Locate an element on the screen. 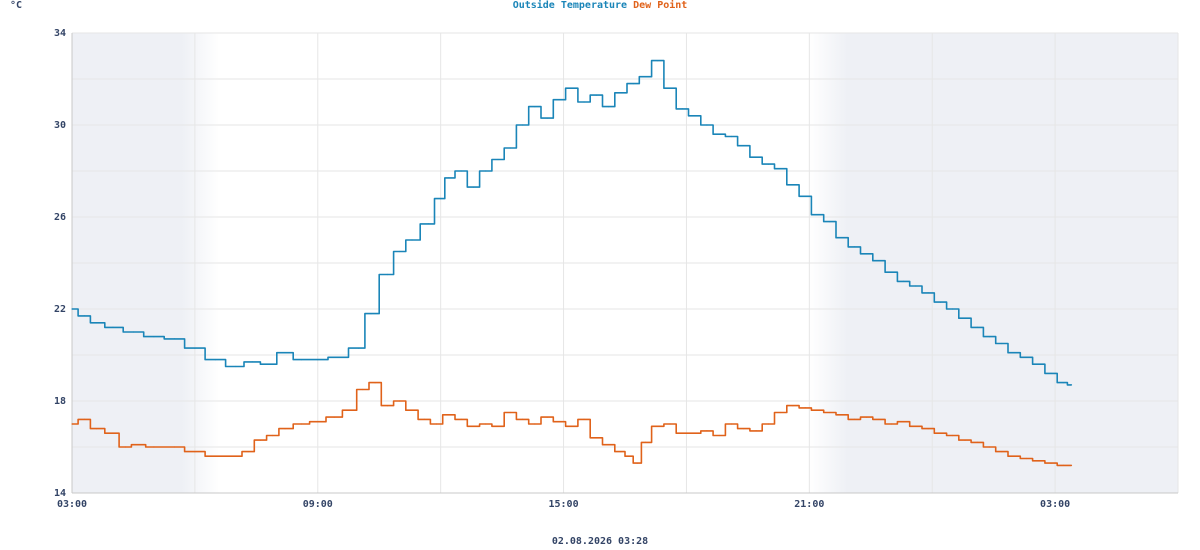  x-tick-label: 03:00 is located at coordinates (1055, 504).